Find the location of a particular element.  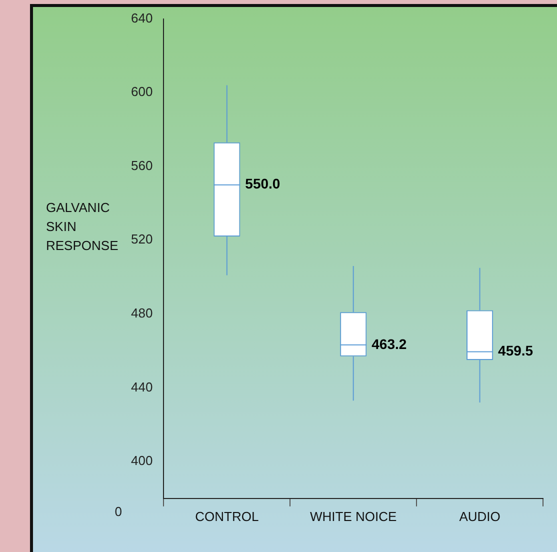

y-tick-label: 560 is located at coordinates (141, 165).